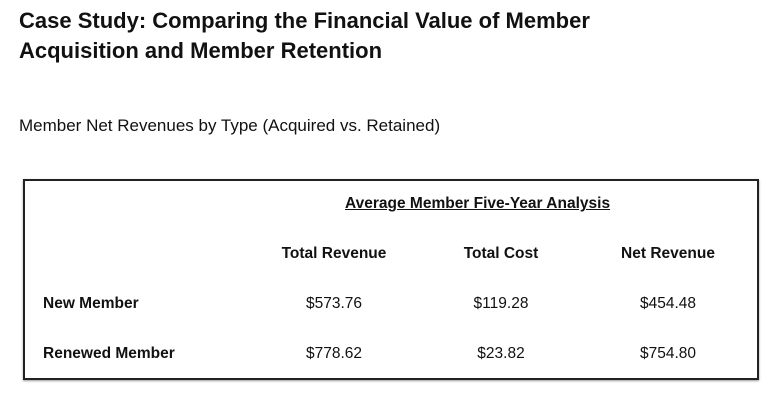 The image size is (772, 400). Describe the element at coordinates (334, 253) in the screenshot. I see `column-header-total-revenue: Total Revenue` at that location.